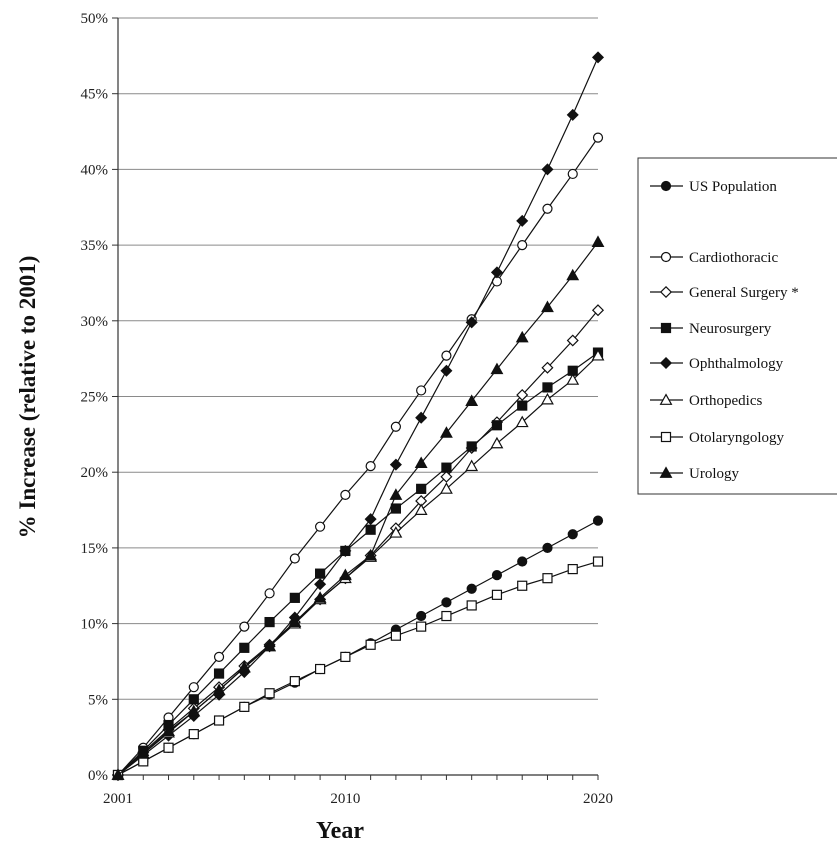  What do you see at coordinates (736, 364) in the screenshot?
I see `legend-label: Ophthalmology` at bounding box center [736, 364].